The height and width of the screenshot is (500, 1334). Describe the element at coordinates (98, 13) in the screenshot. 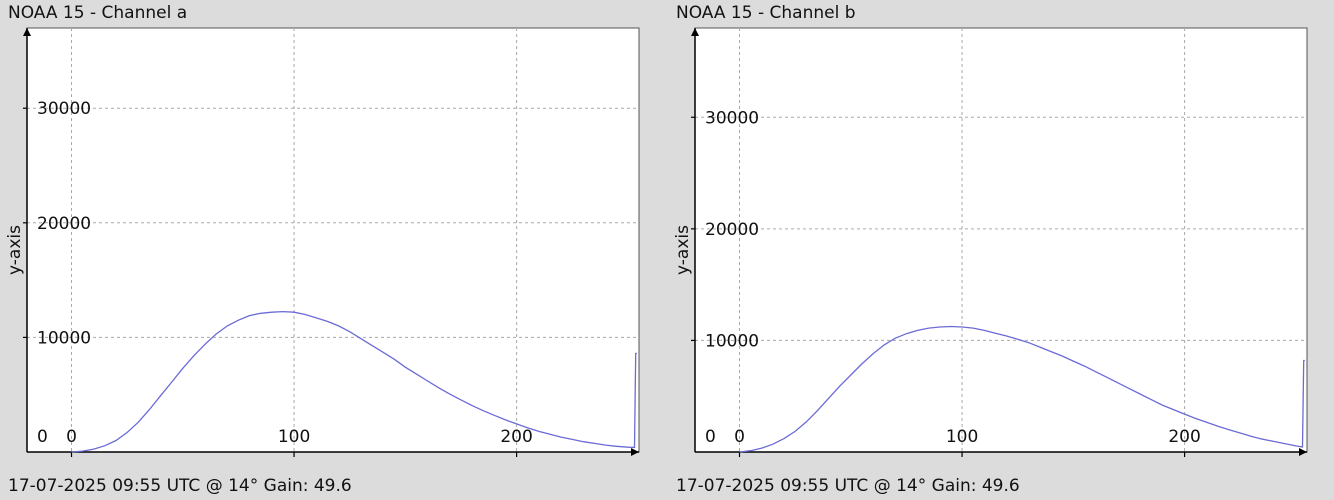

I see `chart-title: NOAA 15 - Channel a` at that location.